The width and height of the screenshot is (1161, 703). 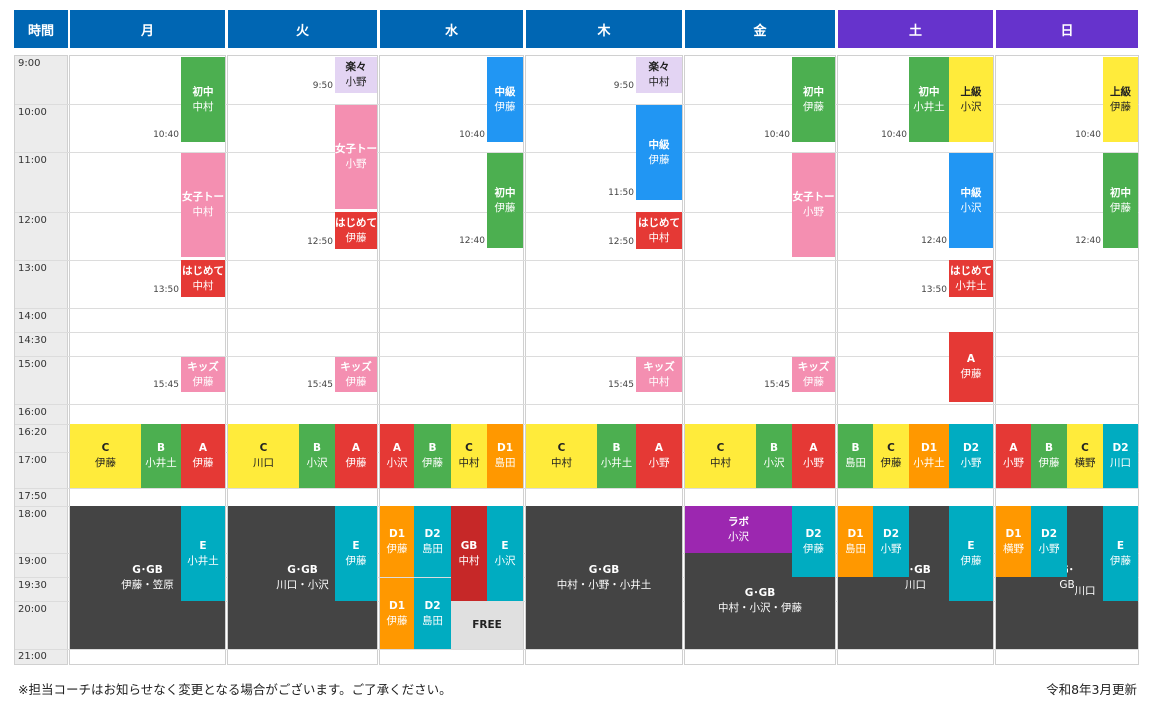 What do you see at coordinates (971, 99) in the screenshot?
I see `class-block: 上級 小沢` at bounding box center [971, 99].